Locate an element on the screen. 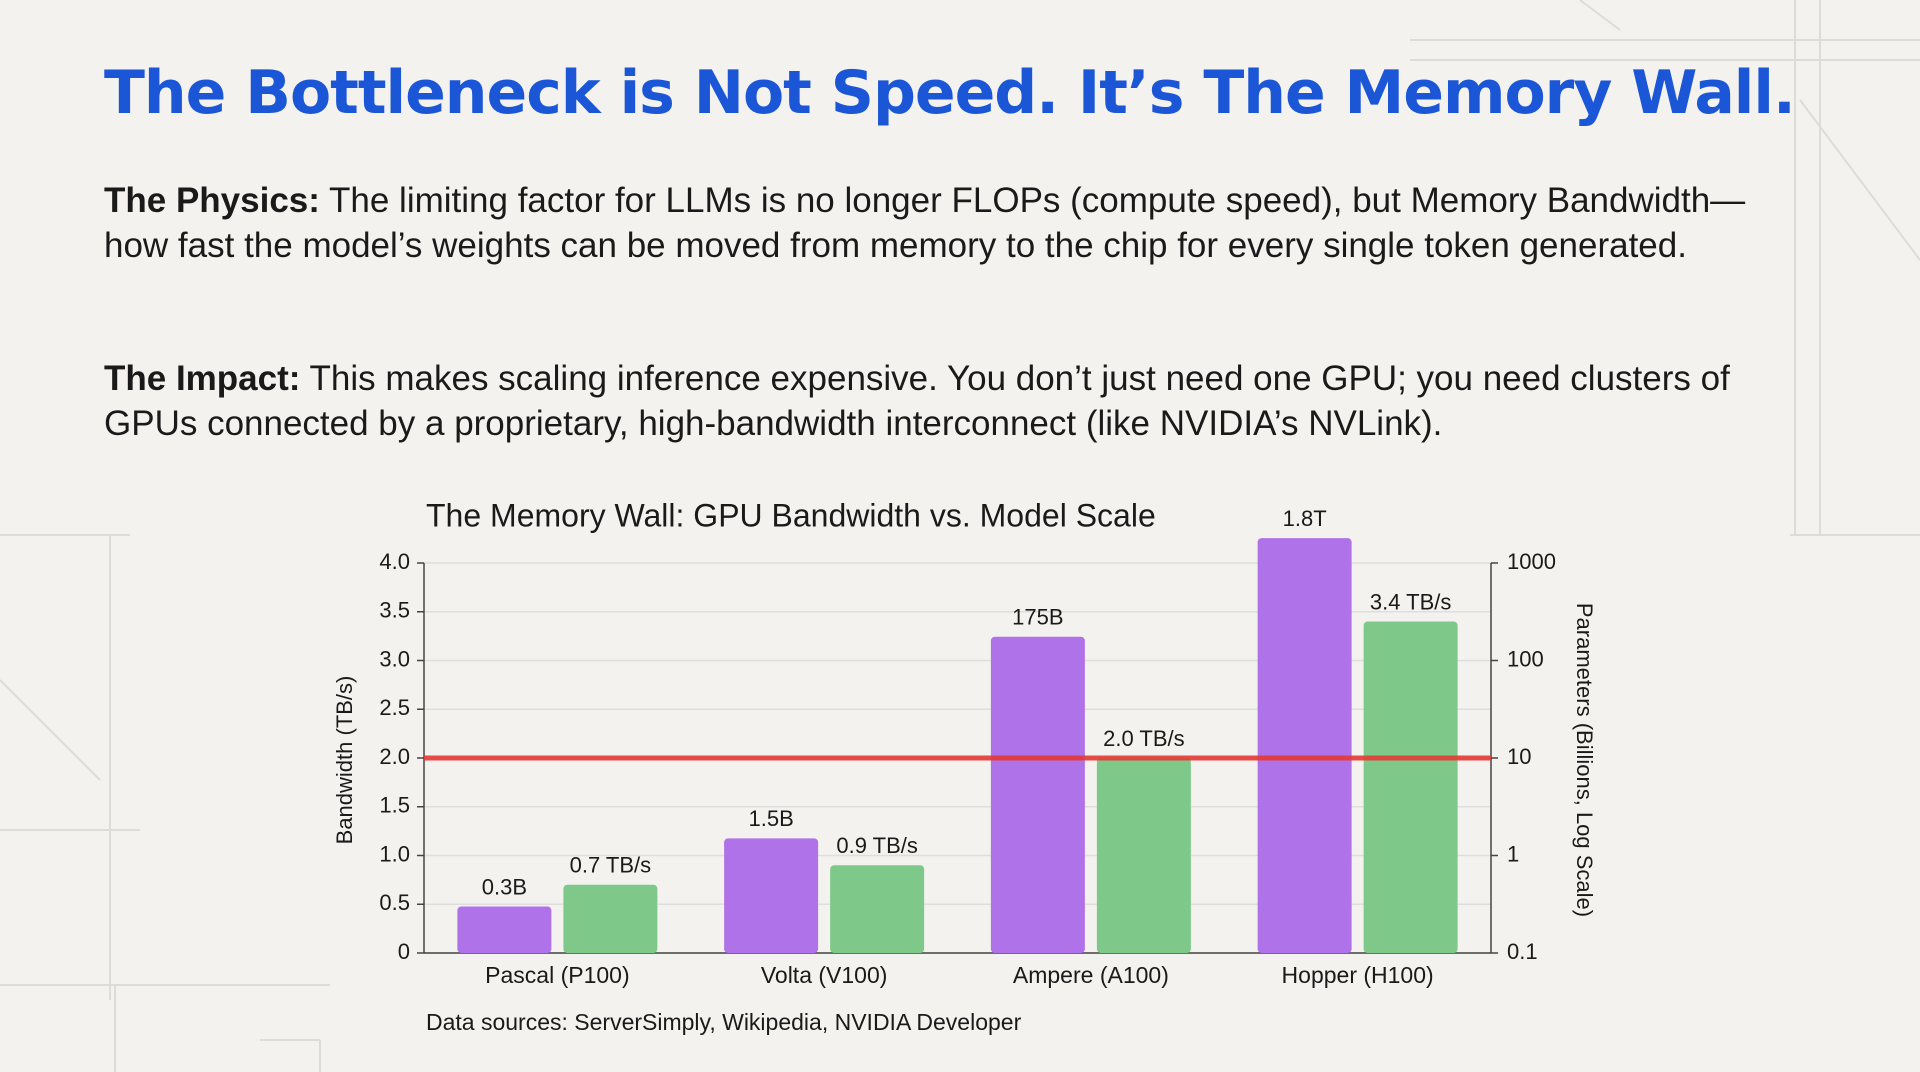 The height and width of the screenshot is (1072, 1920). value-label: 0.9 TB/s is located at coordinates (877, 845).